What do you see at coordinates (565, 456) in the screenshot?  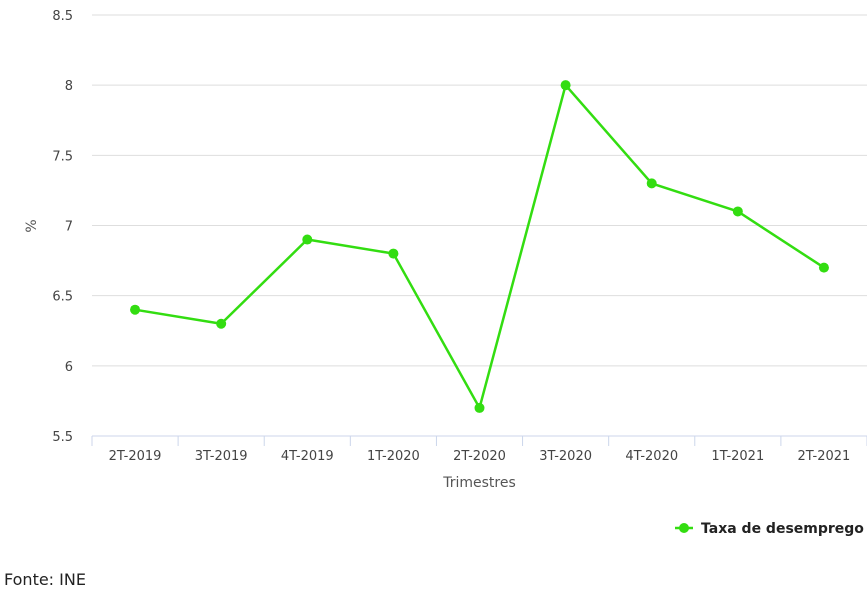 I see `x-tick-label: 3T-2020` at bounding box center [565, 456].